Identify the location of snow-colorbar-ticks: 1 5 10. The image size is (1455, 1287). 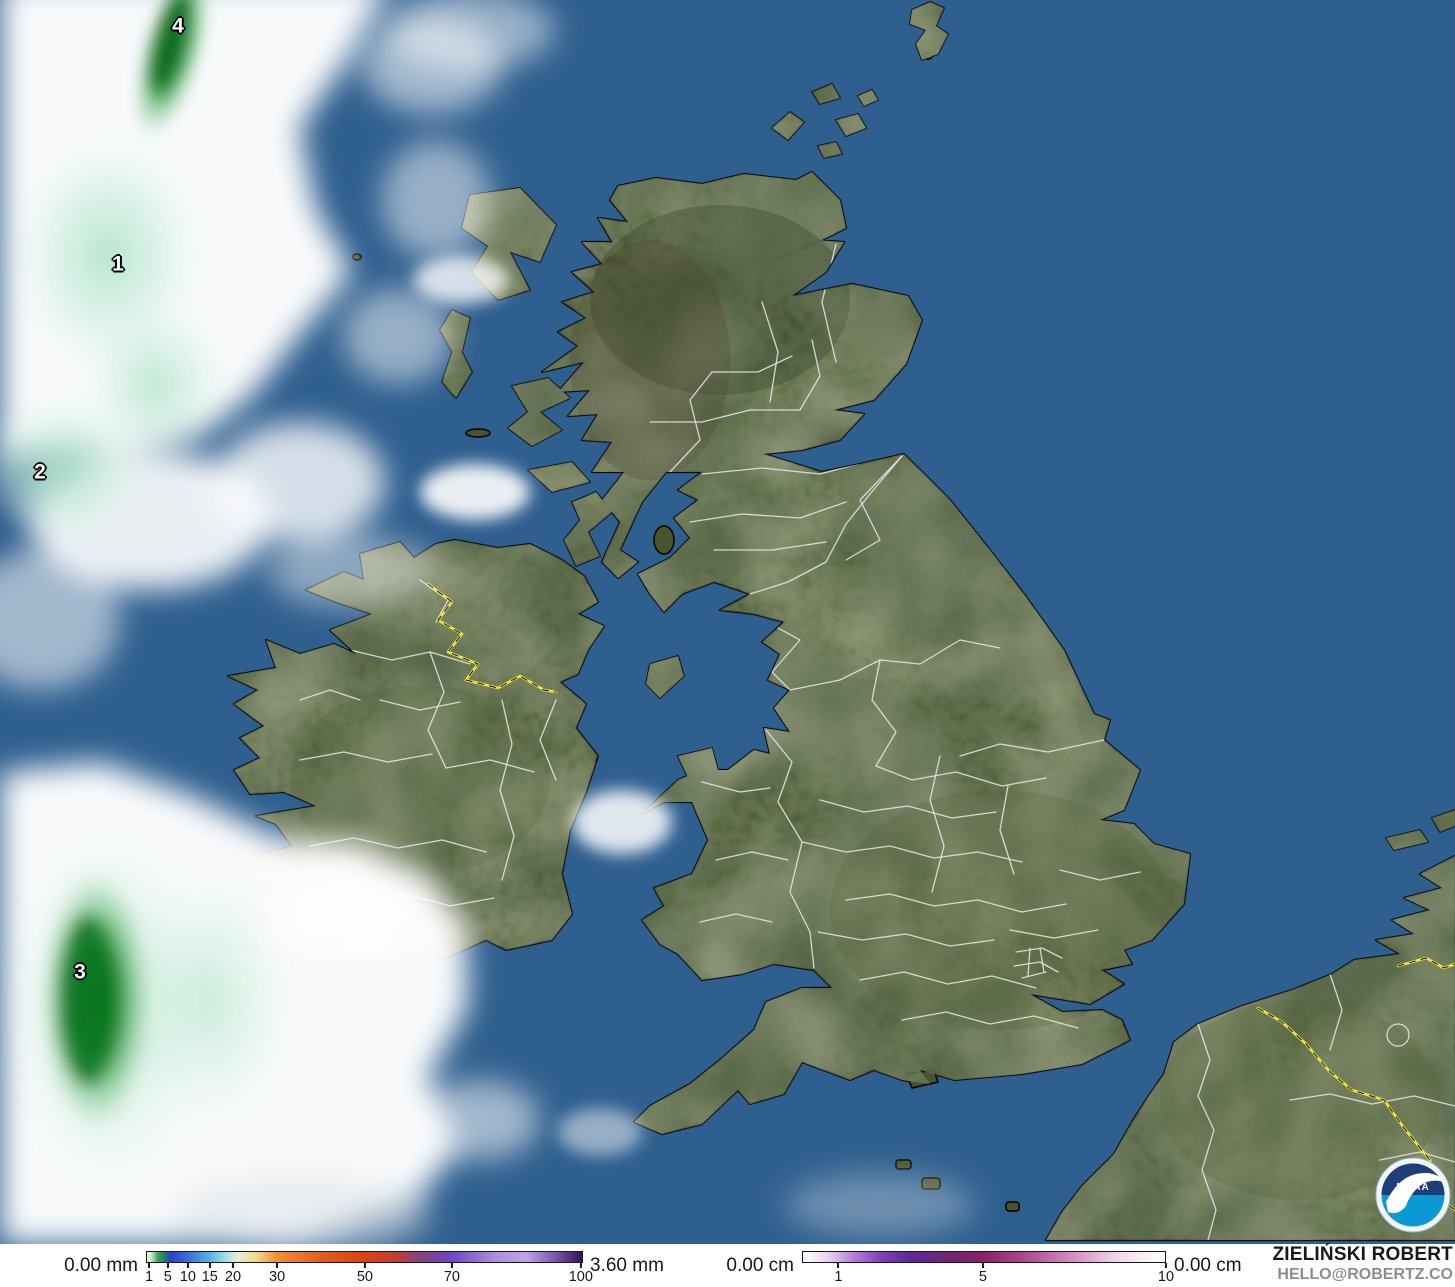
(988, 1275).